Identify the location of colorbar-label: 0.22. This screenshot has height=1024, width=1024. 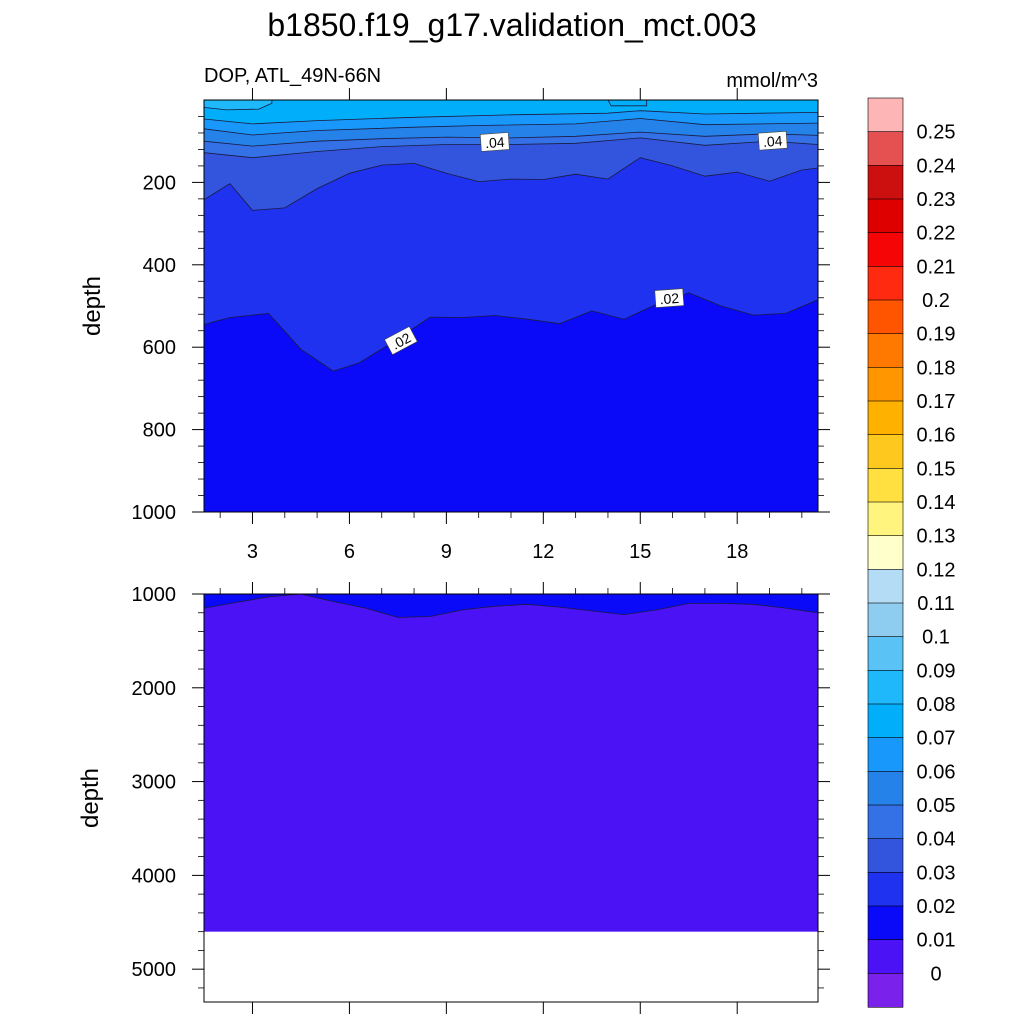
(936, 234).